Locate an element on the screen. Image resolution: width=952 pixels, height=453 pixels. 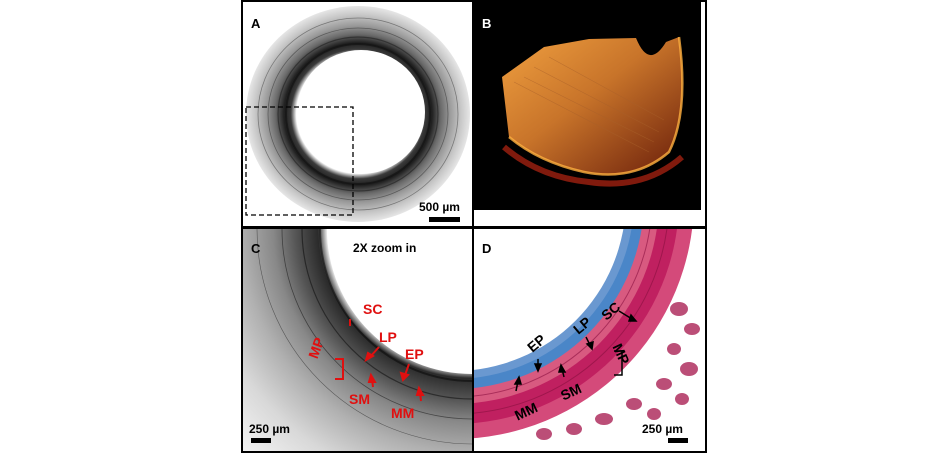
scale-bar-label-d: 250 µm is located at coordinates (662, 429).